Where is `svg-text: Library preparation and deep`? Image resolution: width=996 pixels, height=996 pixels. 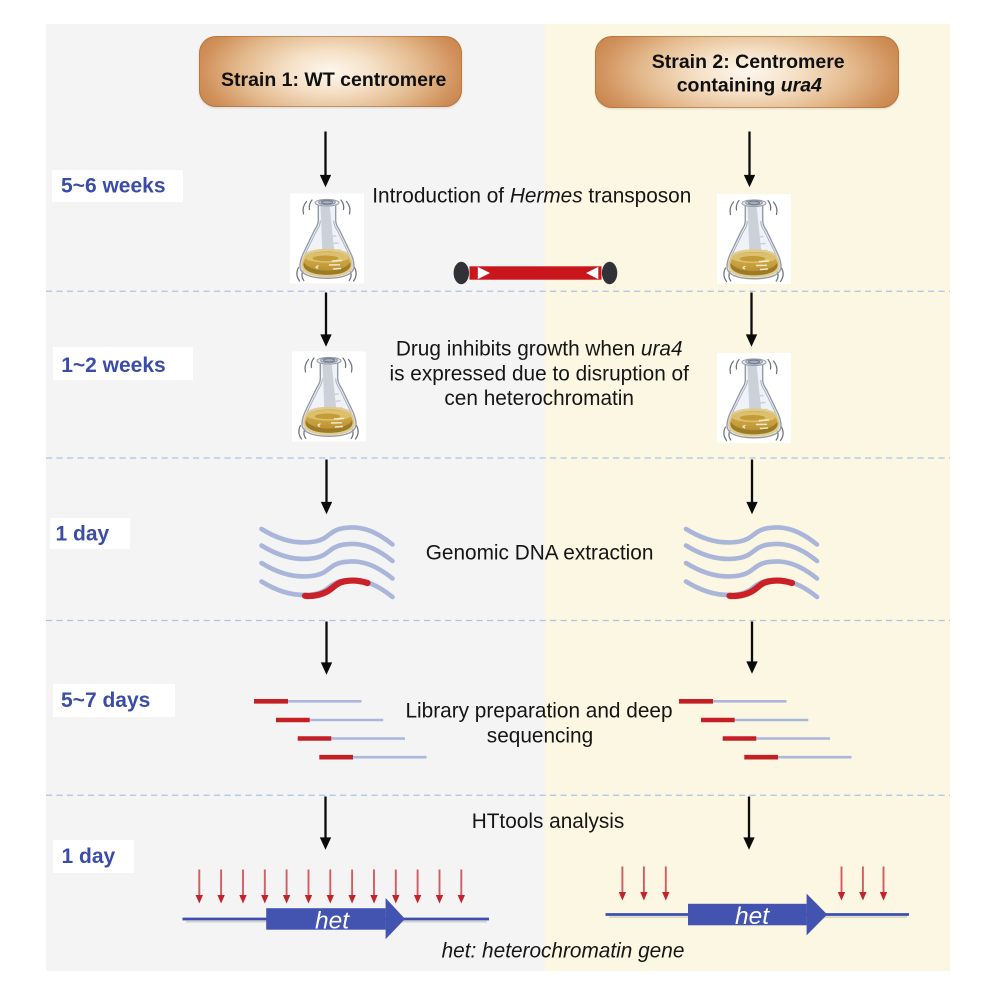 svg-text: Library preparation and deep is located at coordinates (538, 710).